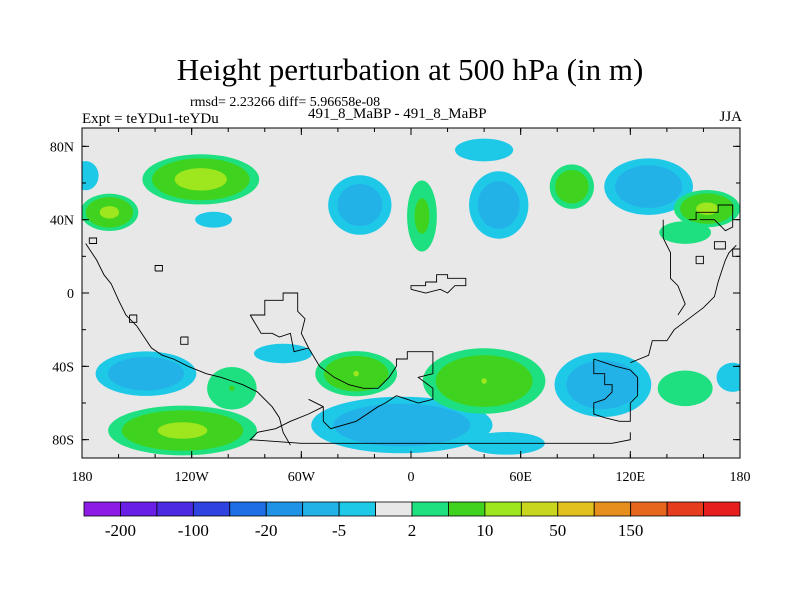 The height and width of the screenshot is (600, 800). I want to click on colorbar-label: -20, so click(266, 530).